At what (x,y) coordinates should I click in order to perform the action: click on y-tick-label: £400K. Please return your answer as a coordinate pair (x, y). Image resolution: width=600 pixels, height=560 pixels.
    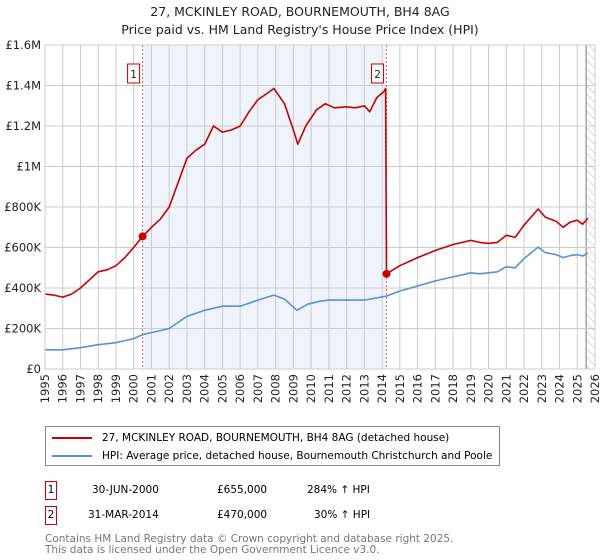
    Looking at the image, I should click on (22, 288).